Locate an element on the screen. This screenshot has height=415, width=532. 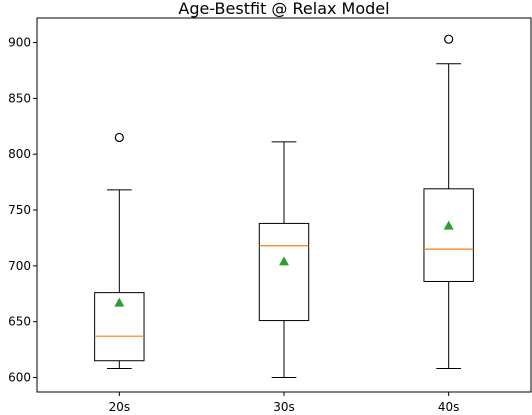
y-tick-label: 850 is located at coordinates (19, 98).